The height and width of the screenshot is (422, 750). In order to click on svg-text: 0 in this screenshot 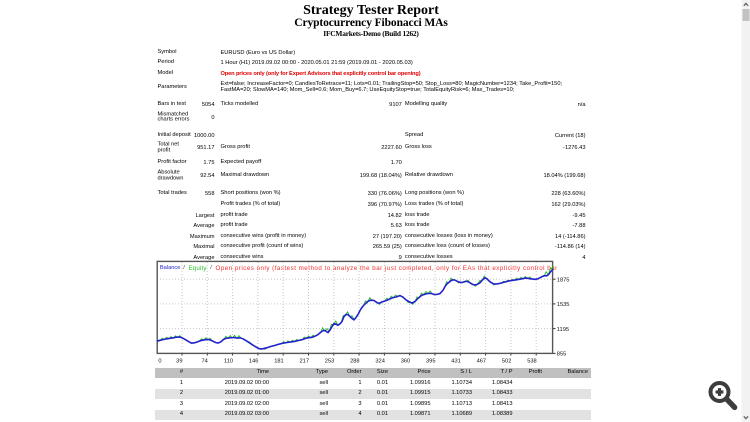, I will do `click(159, 362)`.